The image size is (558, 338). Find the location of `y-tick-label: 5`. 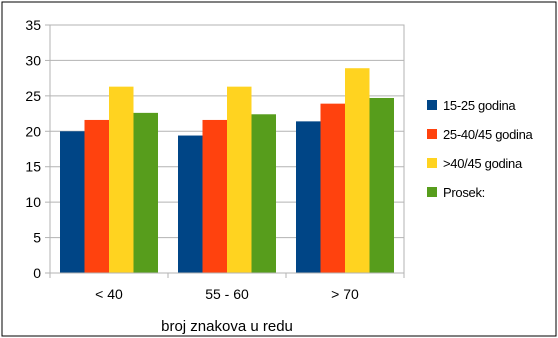

y-tick-label: 5 is located at coordinates (37, 238).